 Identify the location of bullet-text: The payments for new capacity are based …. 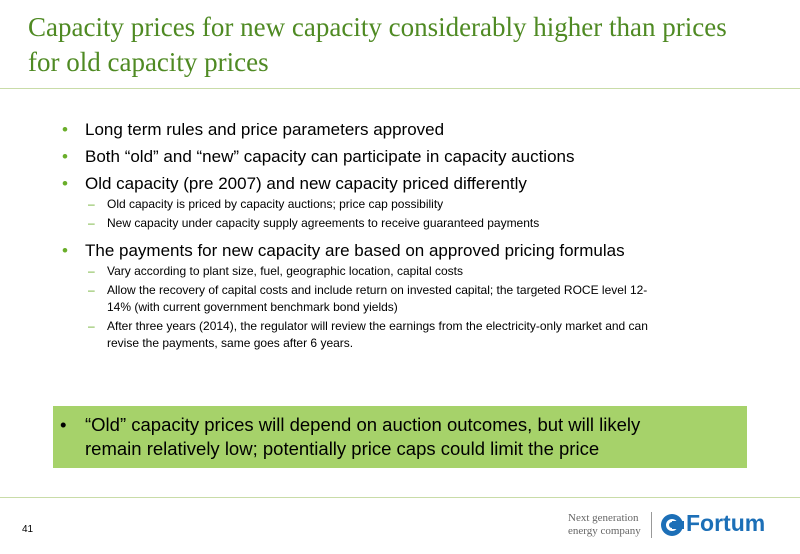
(355, 250).